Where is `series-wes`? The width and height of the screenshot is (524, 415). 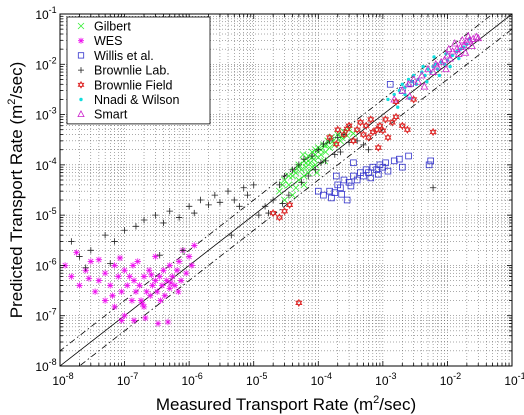 series-wes is located at coordinates (129, 284).